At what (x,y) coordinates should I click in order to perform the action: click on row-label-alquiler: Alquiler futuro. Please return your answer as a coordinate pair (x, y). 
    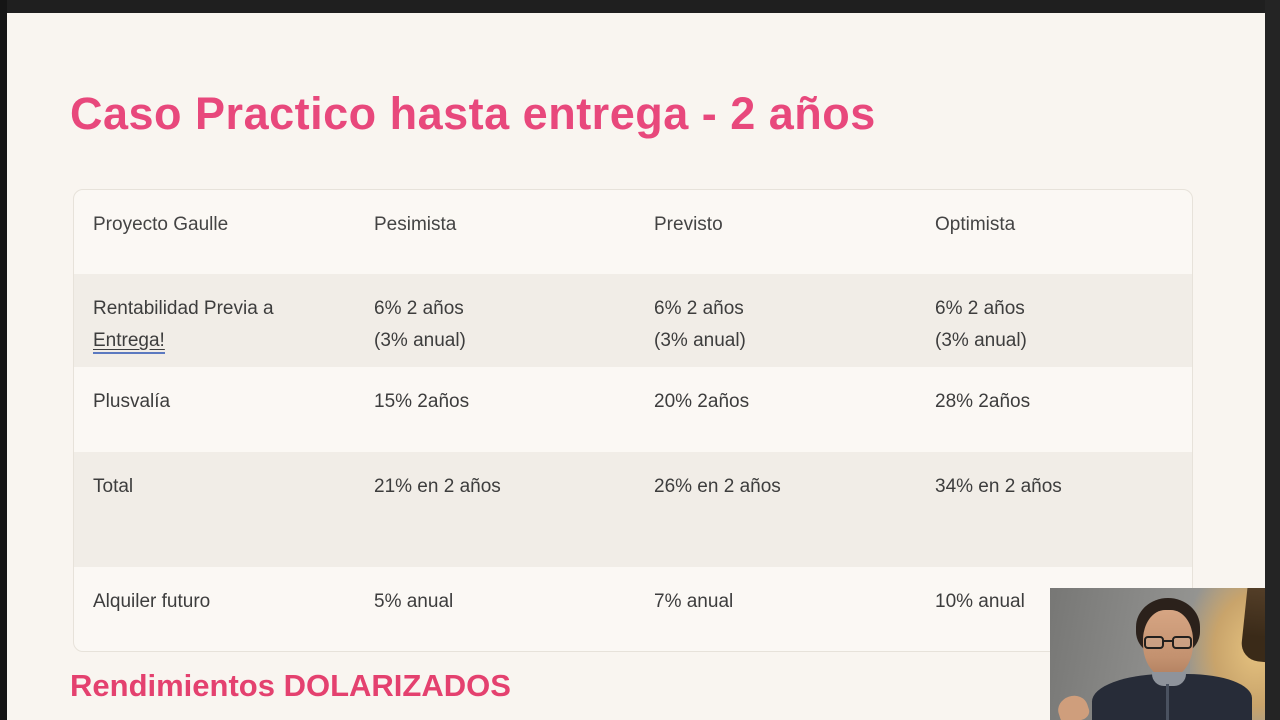
    Looking at the image, I should click on (152, 601).